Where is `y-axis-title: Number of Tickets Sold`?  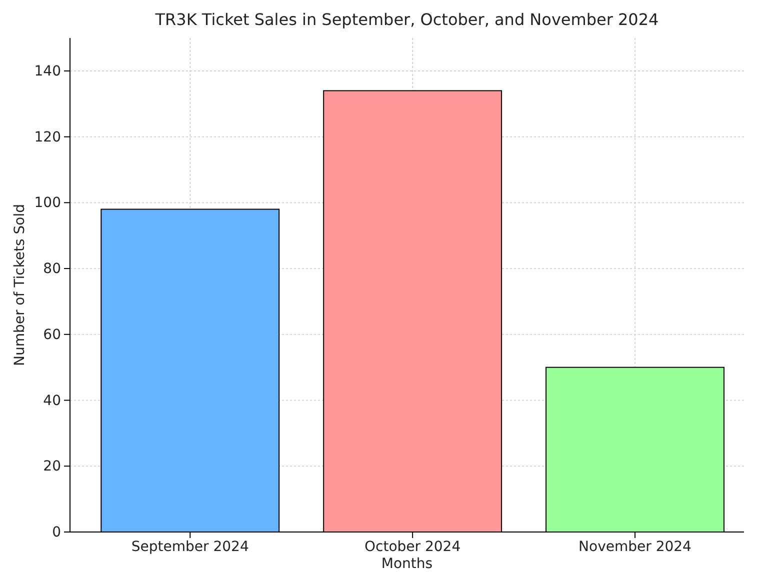
y-axis-title: Number of Tickets Sold is located at coordinates (20, 285).